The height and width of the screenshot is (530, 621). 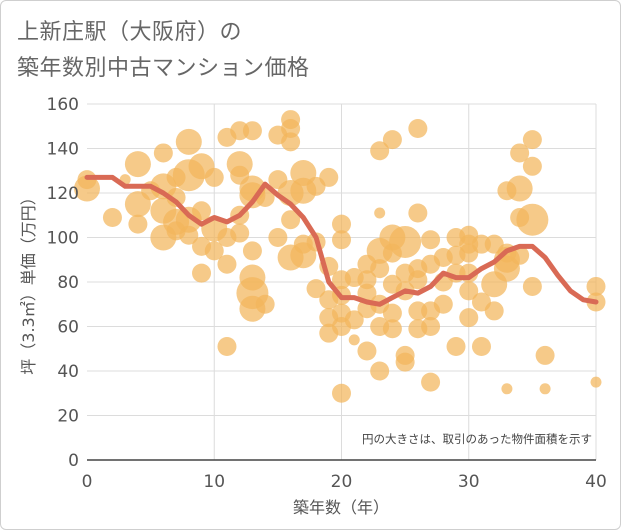 What do you see at coordinates (73, 461) in the screenshot?
I see `y-tick-label: 0` at bounding box center [73, 461].